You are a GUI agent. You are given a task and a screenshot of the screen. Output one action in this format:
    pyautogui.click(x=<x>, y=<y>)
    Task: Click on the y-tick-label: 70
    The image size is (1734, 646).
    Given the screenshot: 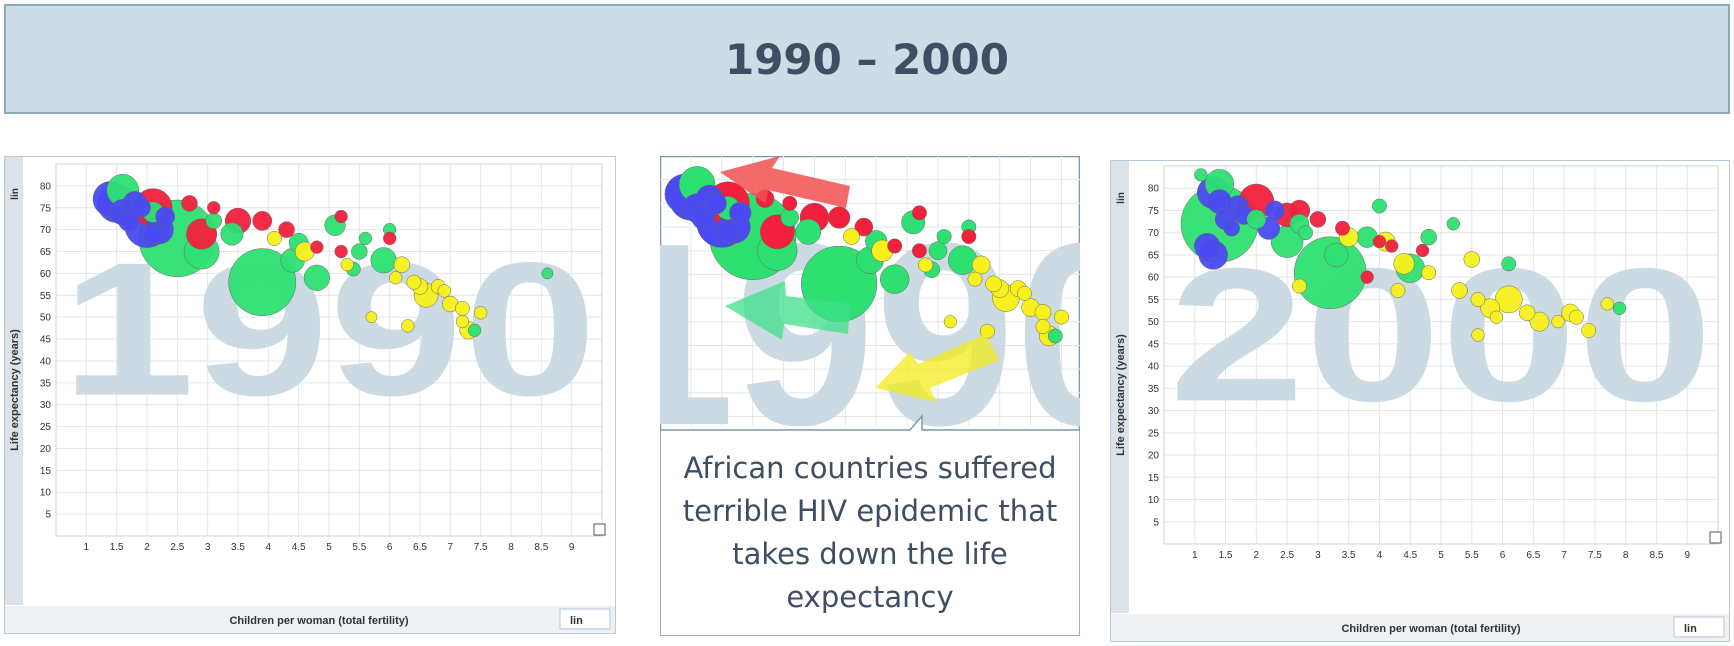 What is the action you would take?
    pyautogui.click(x=46, y=230)
    